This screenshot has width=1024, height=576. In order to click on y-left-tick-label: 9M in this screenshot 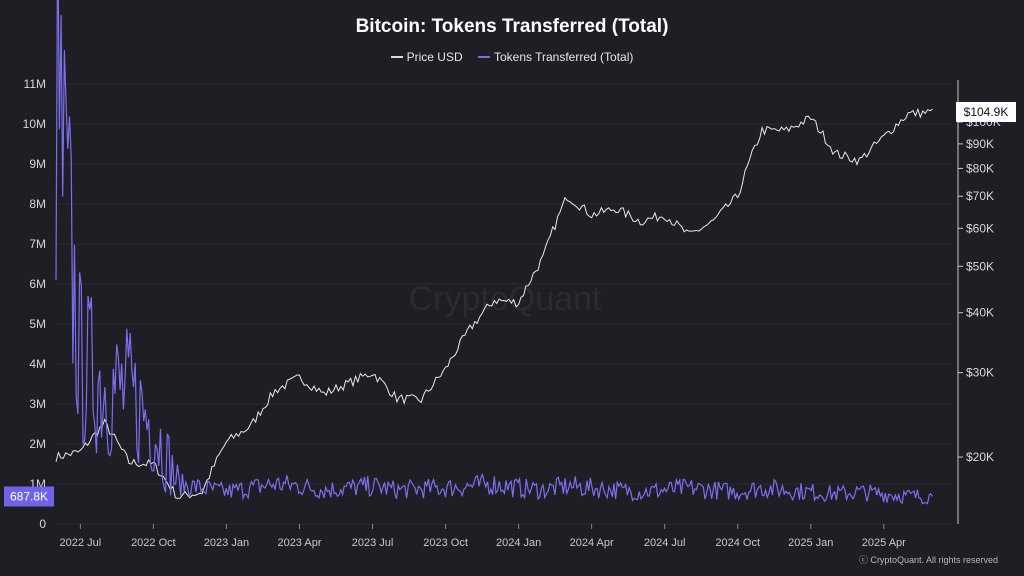, I will do `click(37, 164)`.